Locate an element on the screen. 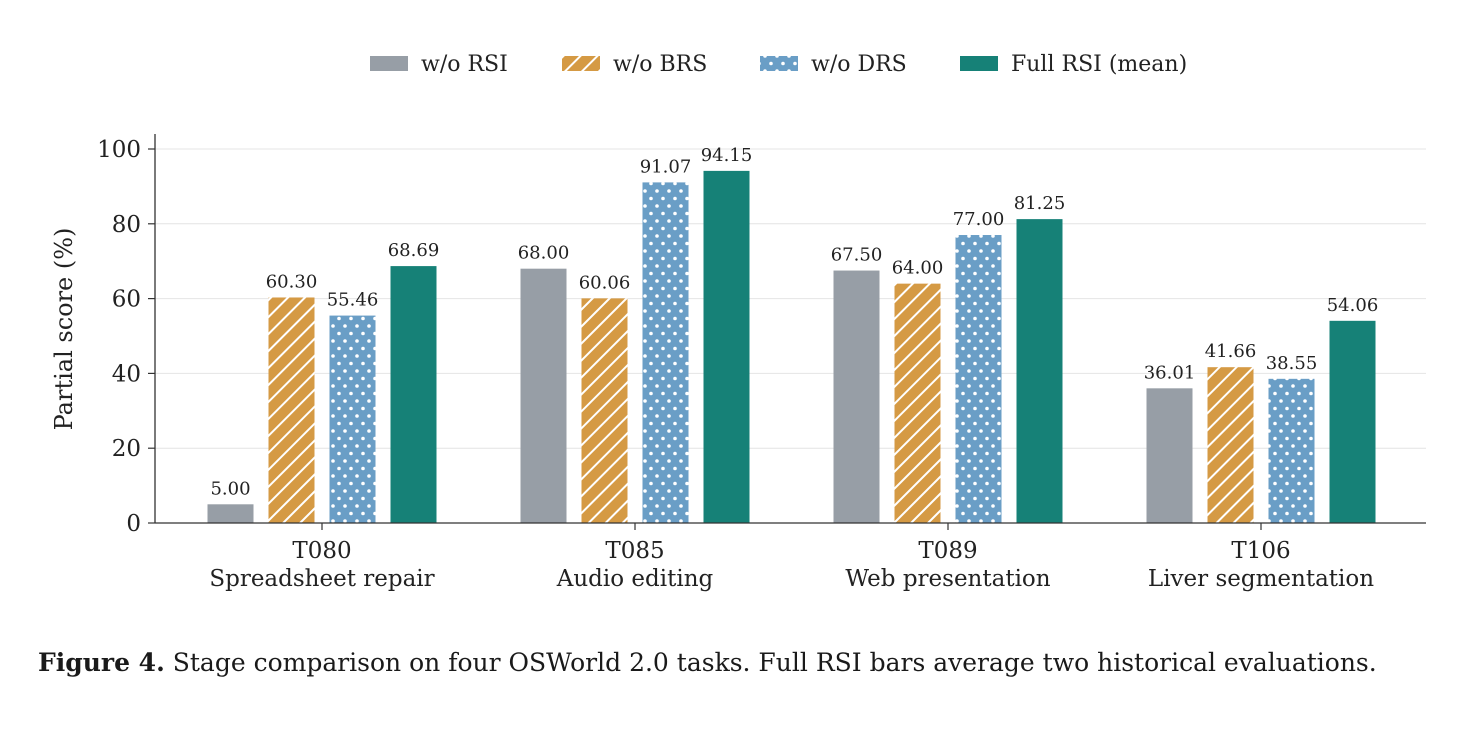 Image resolution: width=1484 pixels, height=747 pixels. legend-label: Full RSI (mean) is located at coordinates (1099, 64).